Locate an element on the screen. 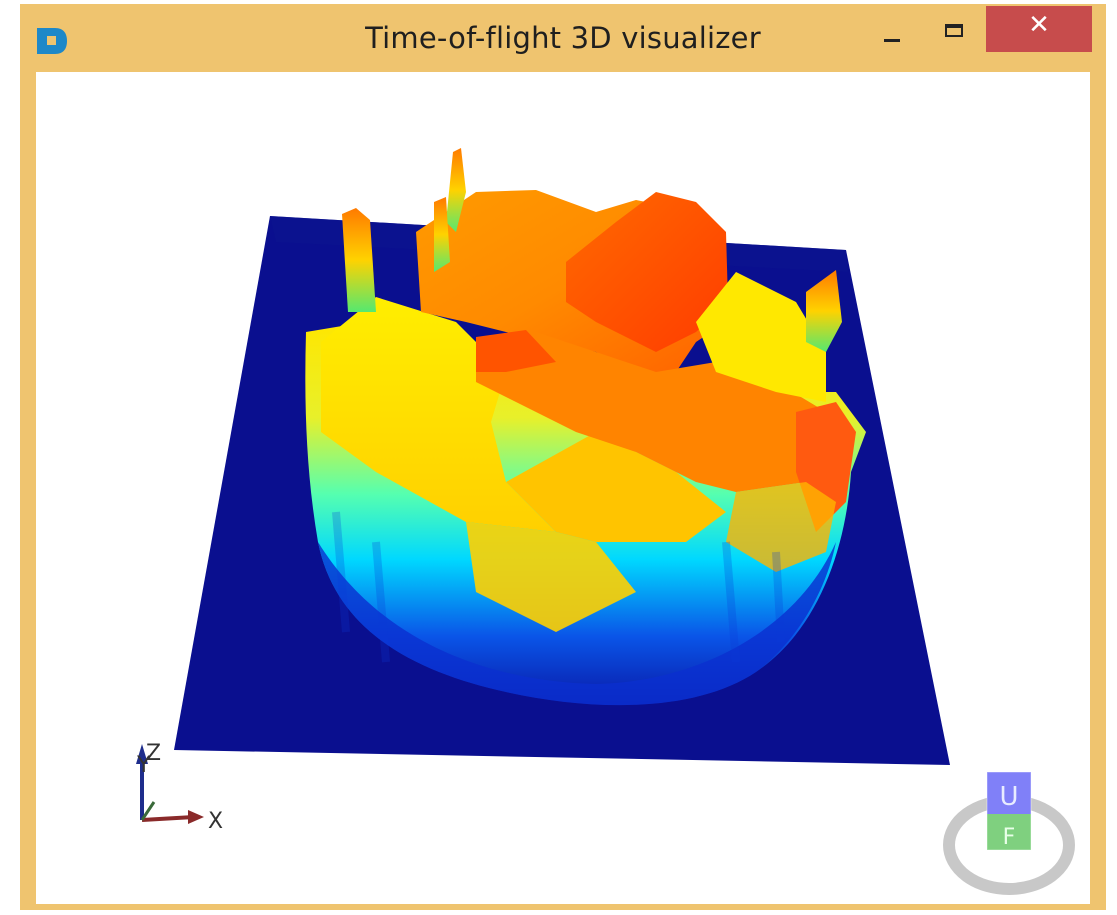 This screenshot has height=915, width=1117. close-icon: ✕ is located at coordinates (1039, 25).